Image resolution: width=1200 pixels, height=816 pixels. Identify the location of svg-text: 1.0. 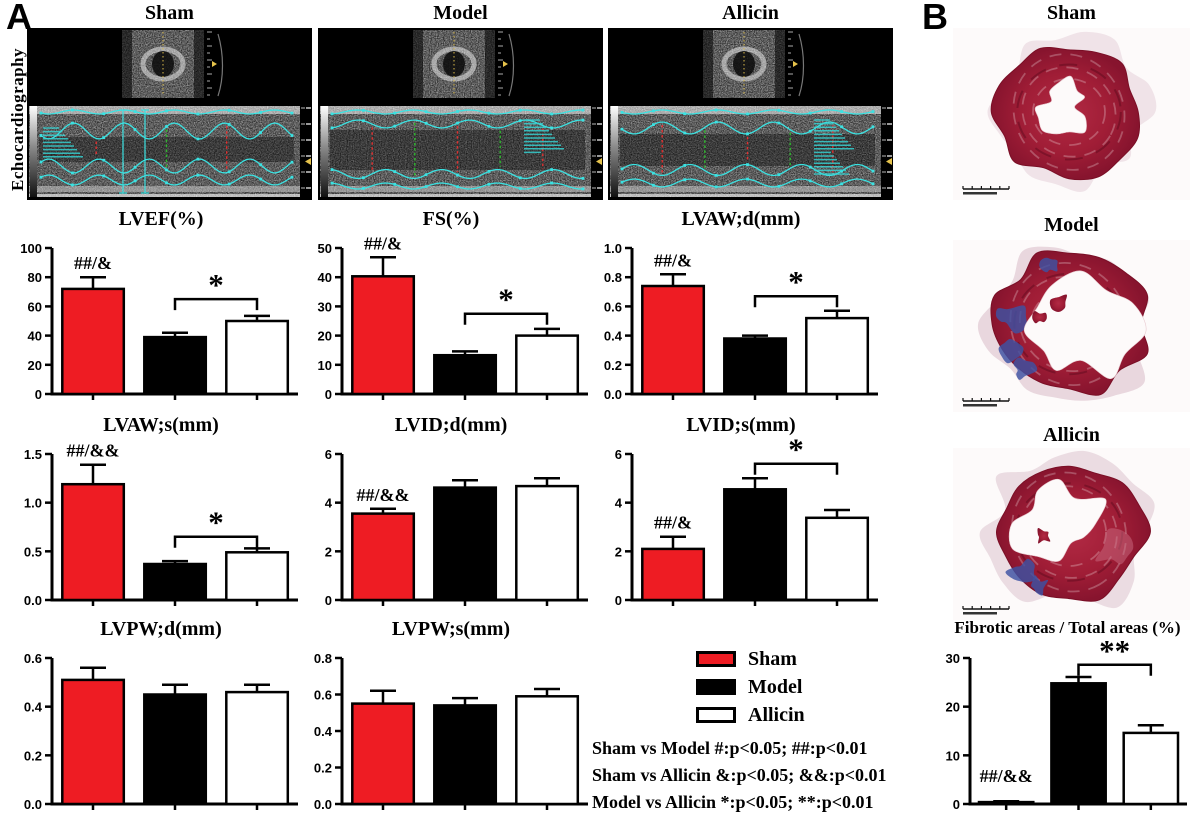
(33, 503).